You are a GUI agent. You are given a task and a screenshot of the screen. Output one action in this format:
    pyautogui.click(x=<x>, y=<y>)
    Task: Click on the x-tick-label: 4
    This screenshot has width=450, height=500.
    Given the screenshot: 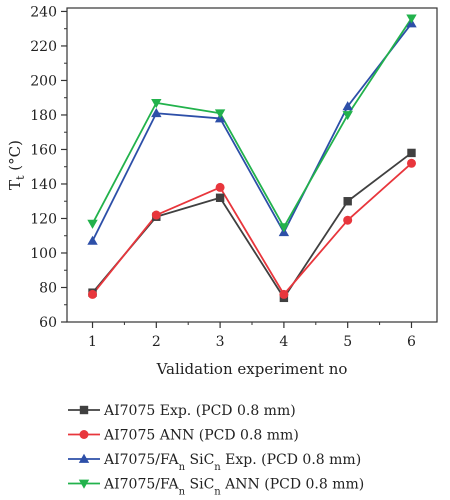 What is the action you would take?
    pyautogui.click(x=283, y=342)
    